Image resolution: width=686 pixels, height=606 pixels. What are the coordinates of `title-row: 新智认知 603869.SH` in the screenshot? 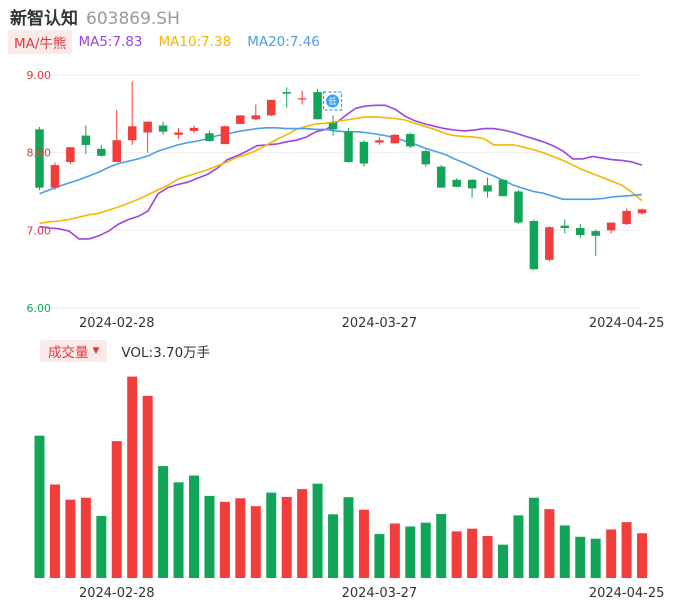 It's located at (95, 16).